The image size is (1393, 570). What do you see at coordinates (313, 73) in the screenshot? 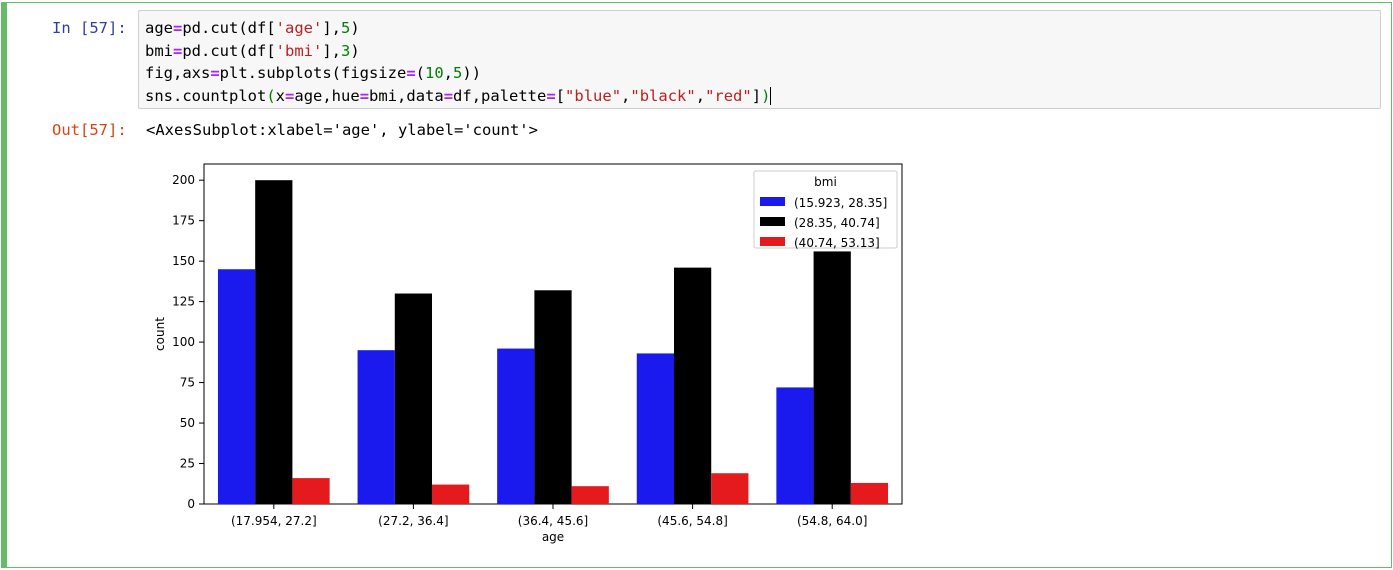
I see `code-token: plt.subplots(figsize` at bounding box center [313, 73].